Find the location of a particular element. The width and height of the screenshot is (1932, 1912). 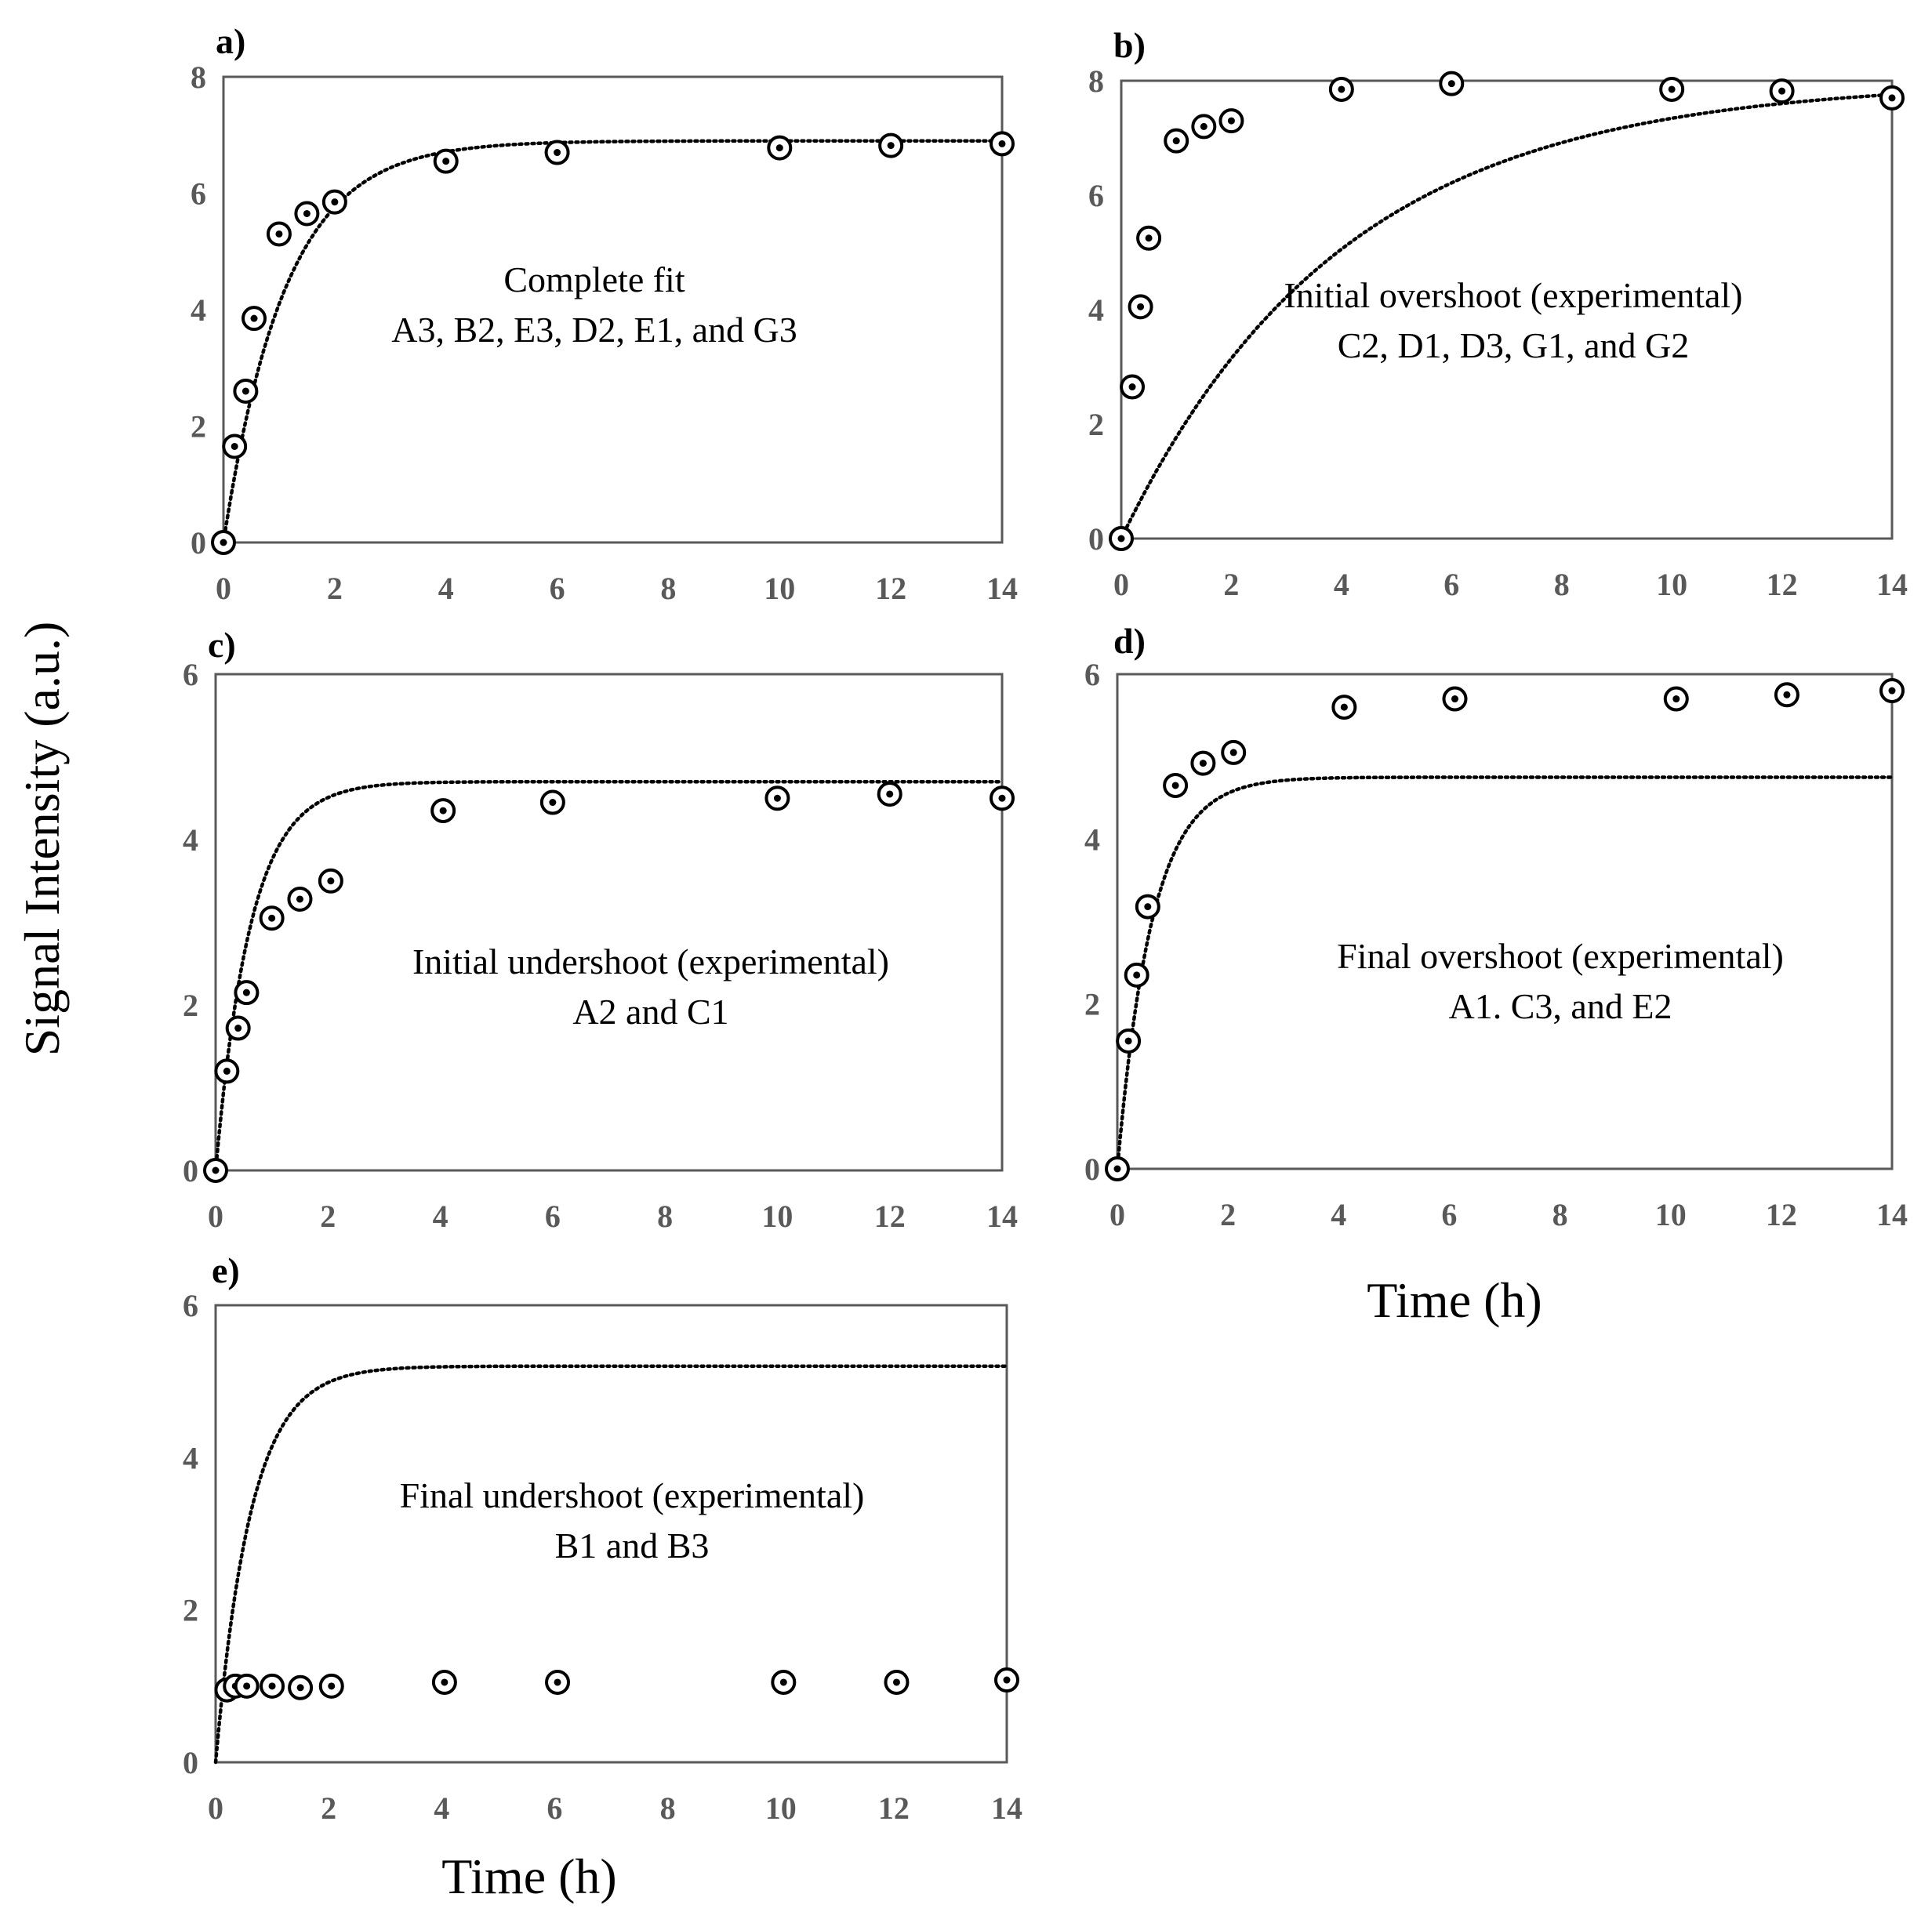

panel-annotation: Final overshoot (experimental) is located at coordinates (1560, 956).